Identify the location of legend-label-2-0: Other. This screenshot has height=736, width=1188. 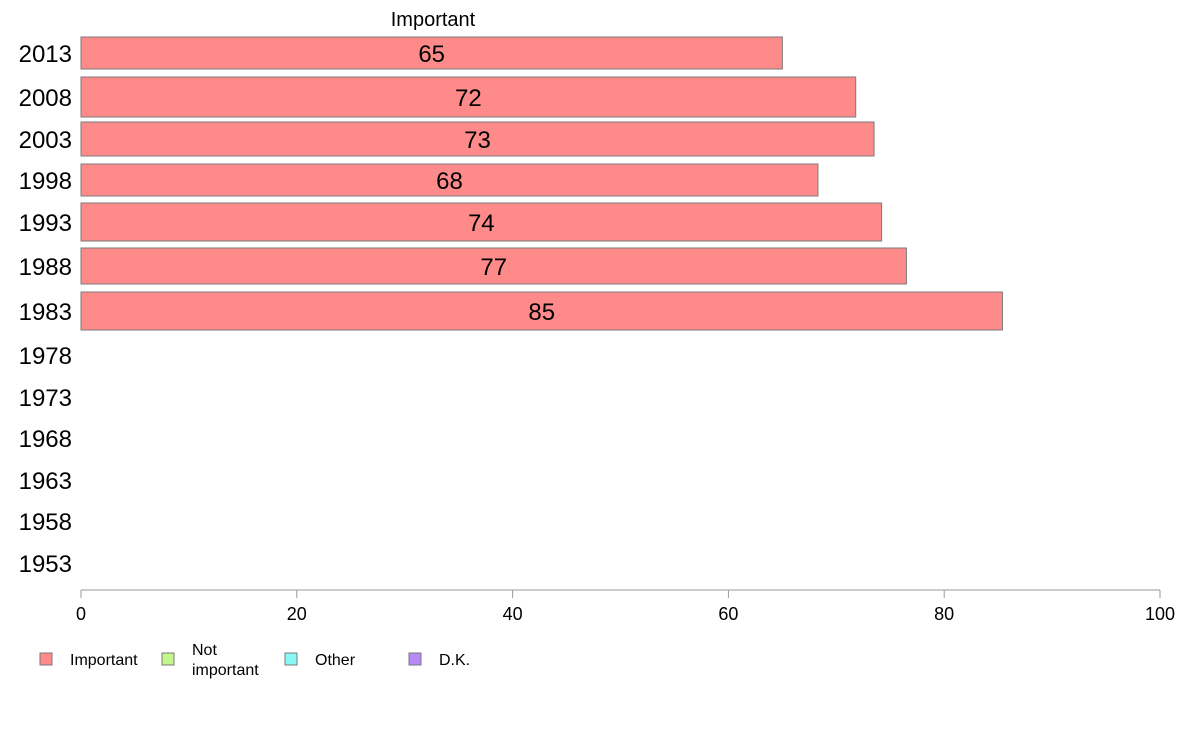
(335, 660).